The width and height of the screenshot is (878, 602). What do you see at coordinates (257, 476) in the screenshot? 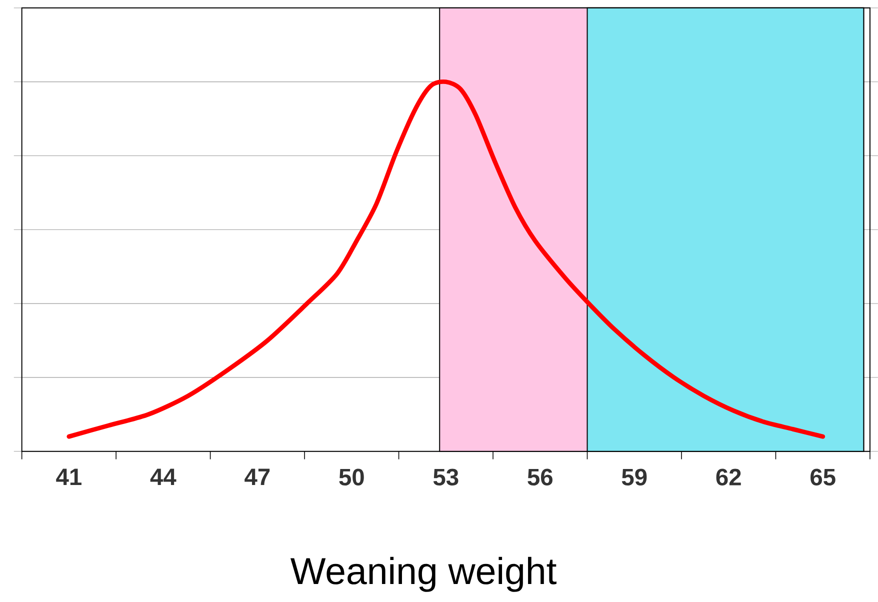
I see `x-tick-label: 47` at bounding box center [257, 476].